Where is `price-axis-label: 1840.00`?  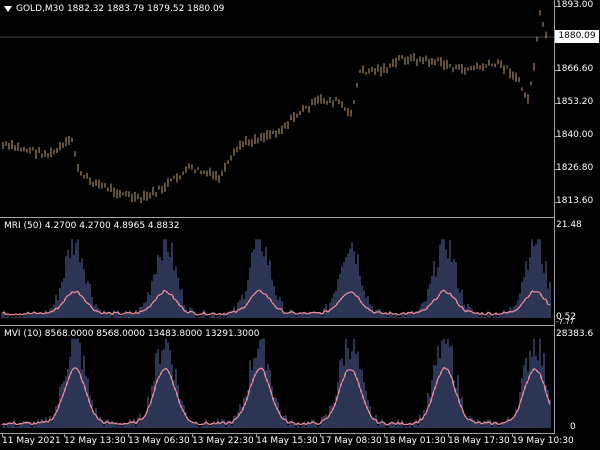 price-axis-label: 1840.00 is located at coordinates (575, 135).